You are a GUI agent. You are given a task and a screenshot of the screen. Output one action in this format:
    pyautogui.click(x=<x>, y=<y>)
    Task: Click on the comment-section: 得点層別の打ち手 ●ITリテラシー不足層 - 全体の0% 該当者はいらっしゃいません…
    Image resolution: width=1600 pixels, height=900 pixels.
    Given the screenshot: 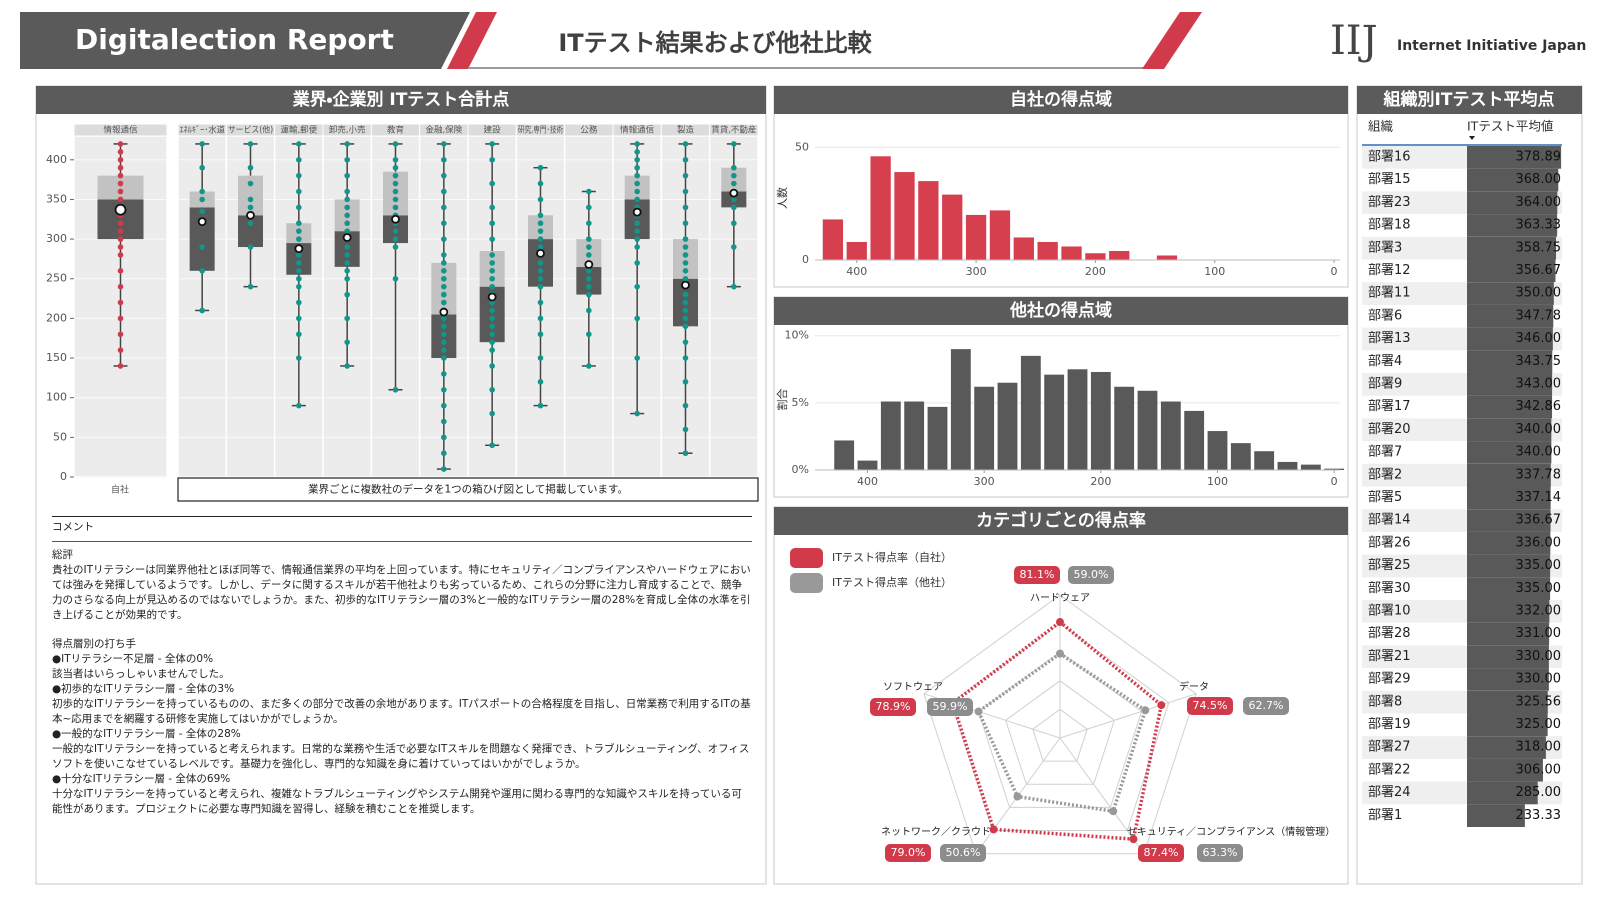 What is the action you would take?
    pyautogui.click(x=402, y=727)
    